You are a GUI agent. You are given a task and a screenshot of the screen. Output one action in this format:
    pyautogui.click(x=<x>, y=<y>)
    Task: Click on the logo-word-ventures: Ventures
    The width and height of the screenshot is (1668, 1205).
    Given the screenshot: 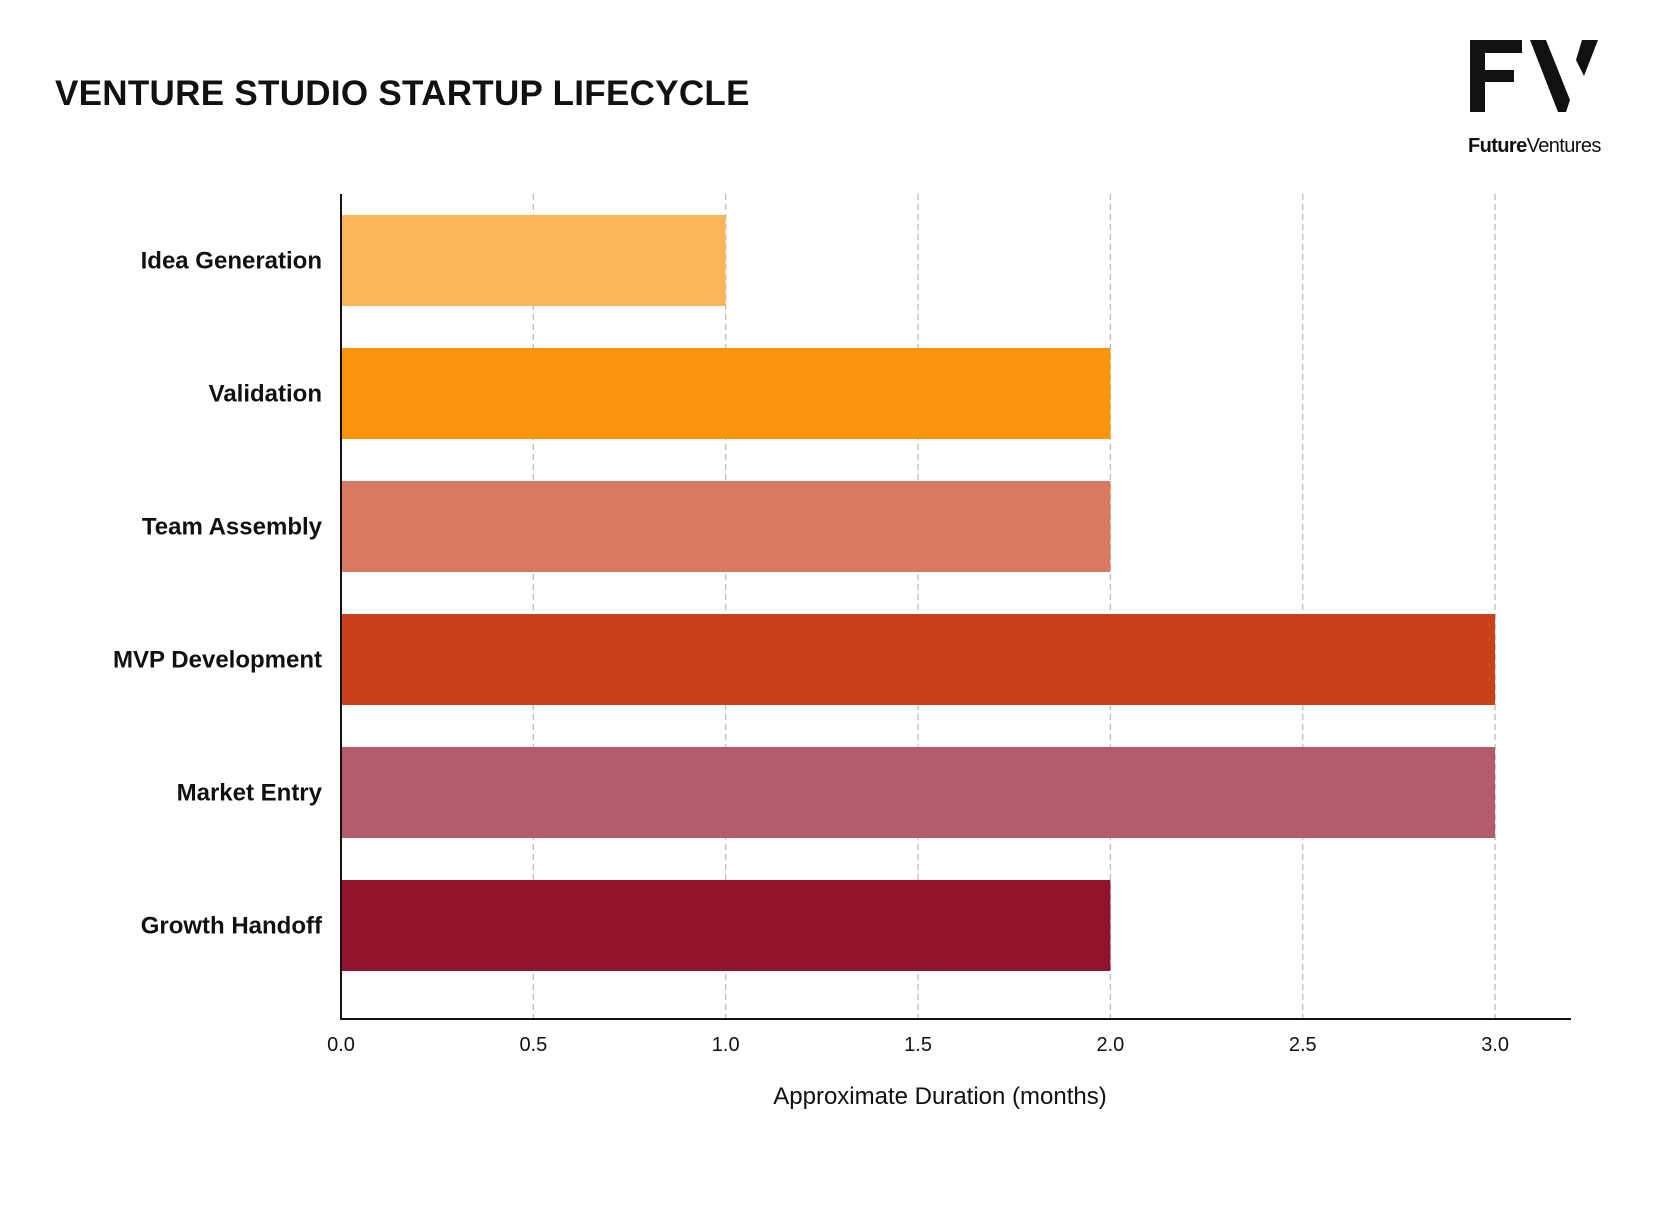 What is the action you would take?
    pyautogui.click(x=1564, y=146)
    